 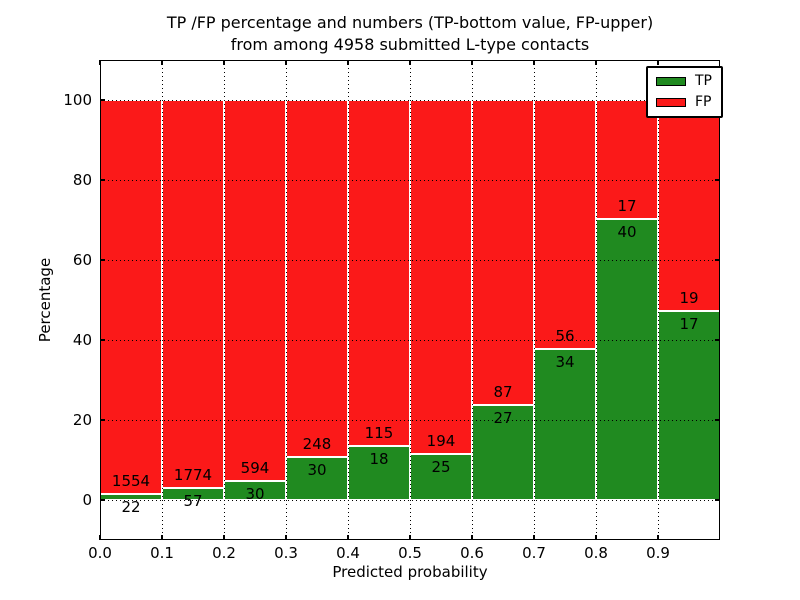 I want to click on tp-count-label: 22, so click(x=131, y=507).